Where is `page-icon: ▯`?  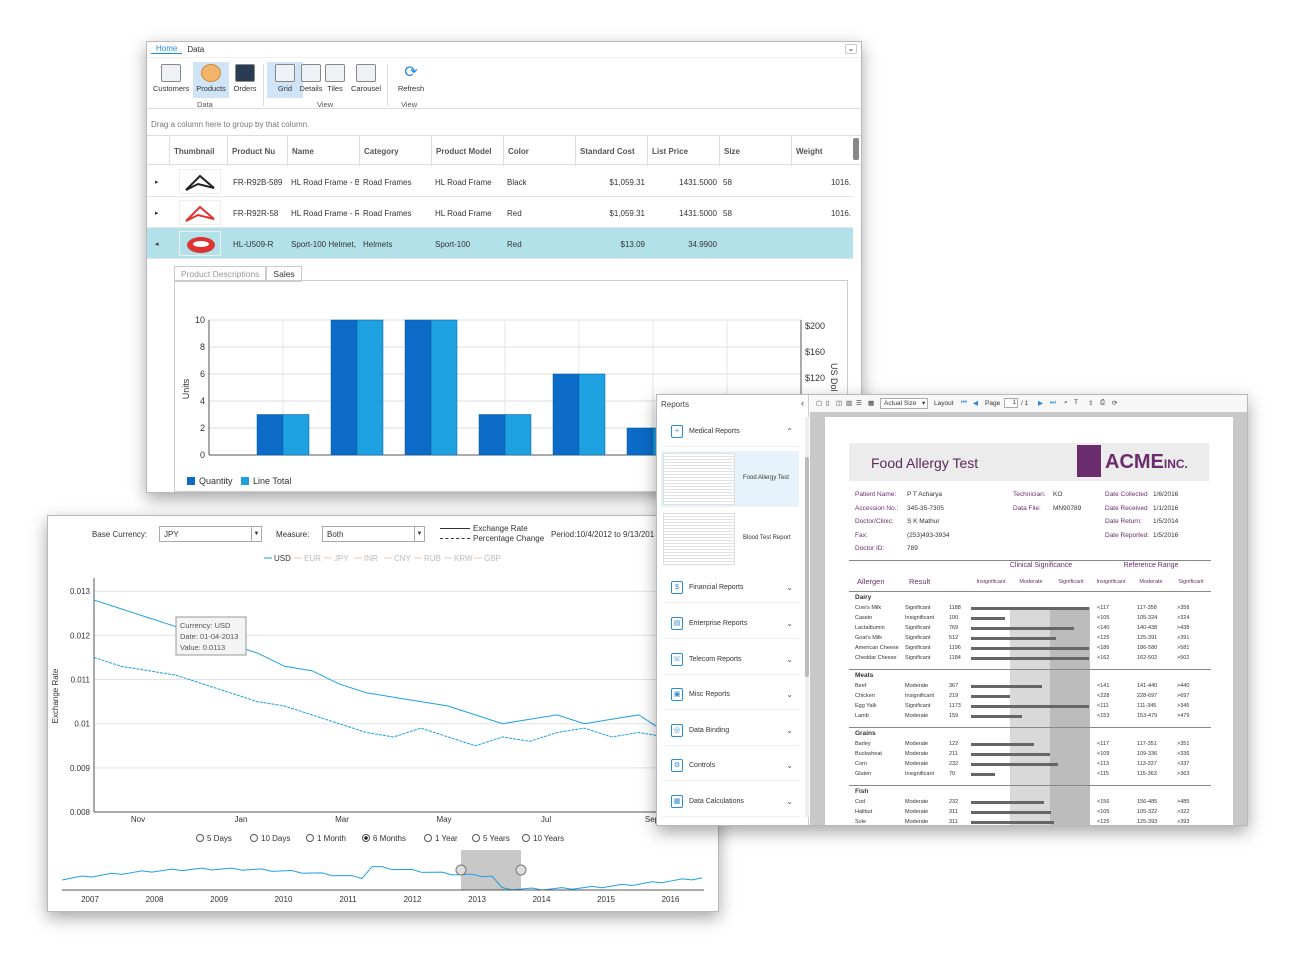
page-icon: ▯ is located at coordinates (828, 403).